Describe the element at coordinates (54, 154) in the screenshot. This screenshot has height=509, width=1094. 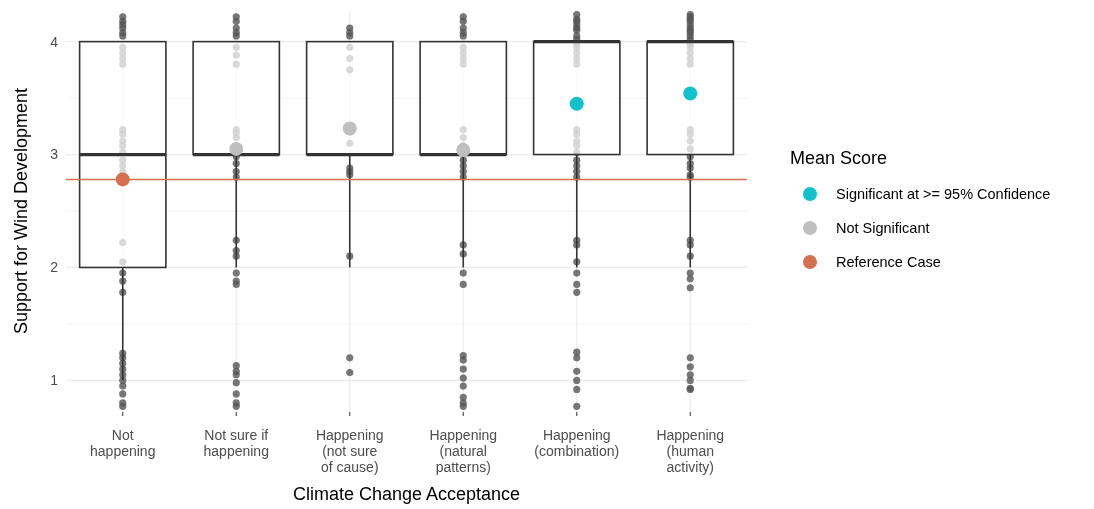
I see `y-tick-label: 3` at that location.